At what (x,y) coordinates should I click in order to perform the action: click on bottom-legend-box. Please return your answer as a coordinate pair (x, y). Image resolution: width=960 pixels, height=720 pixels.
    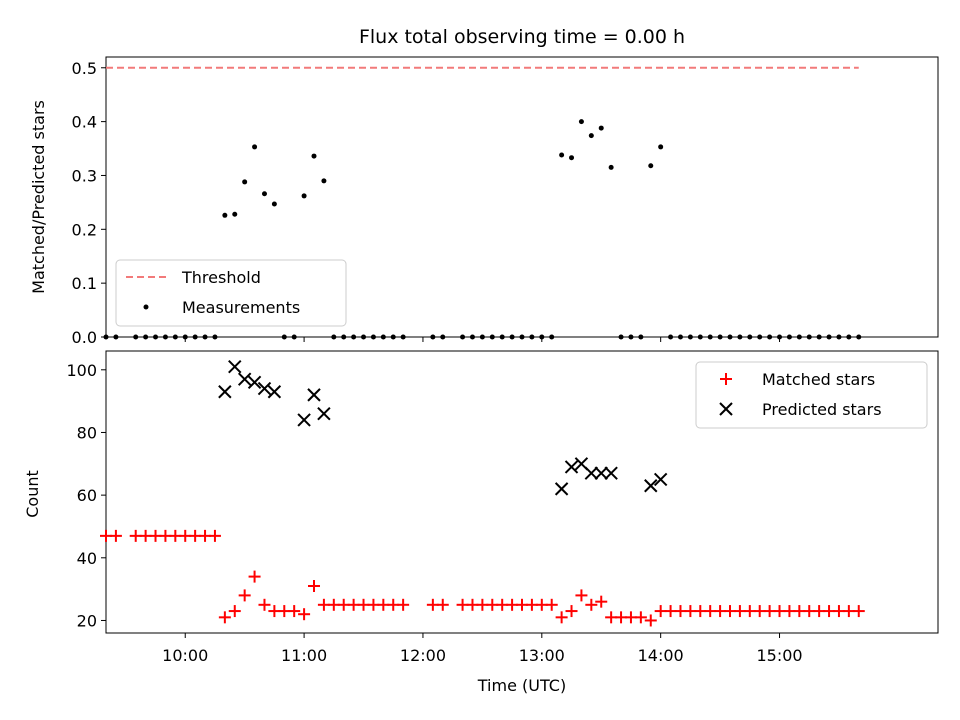
    Looking at the image, I should click on (811, 395).